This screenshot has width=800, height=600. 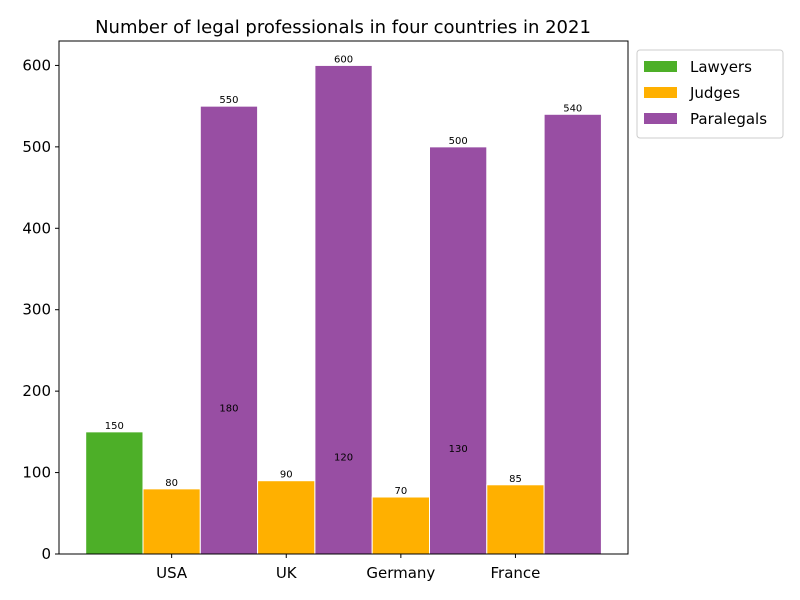 I want to click on bar-paralegals-germany, so click(x=458, y=350).